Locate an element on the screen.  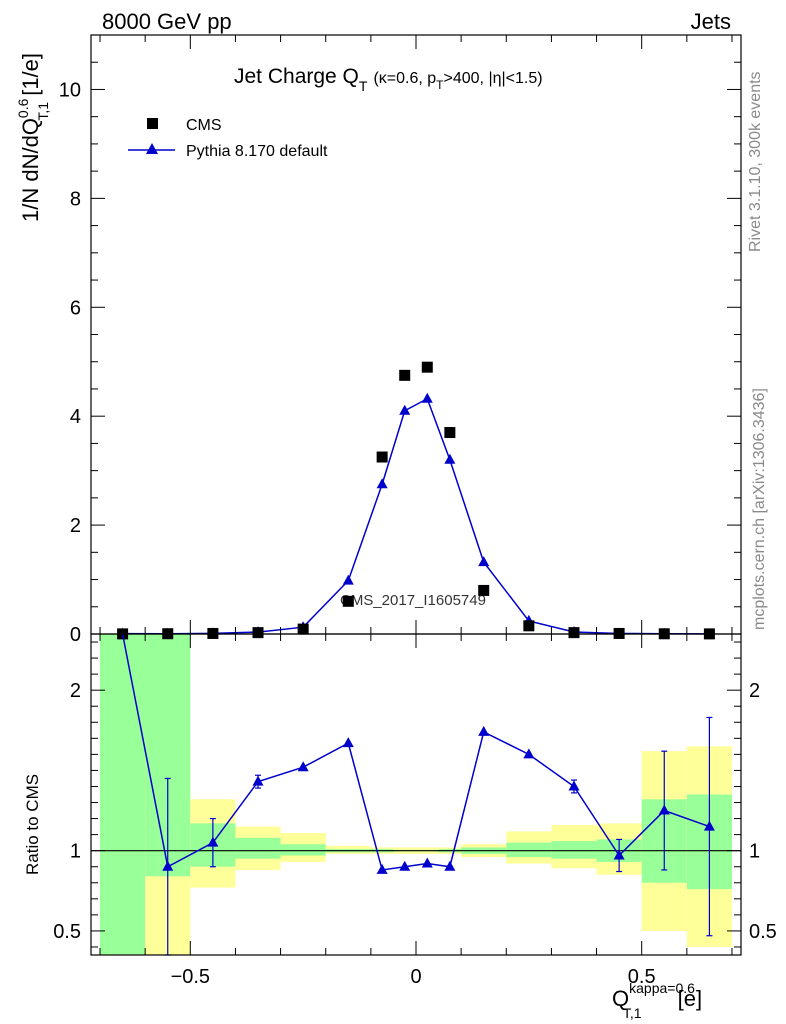
ratio-ytick-label: 2 is located at coordinates (75, 691).